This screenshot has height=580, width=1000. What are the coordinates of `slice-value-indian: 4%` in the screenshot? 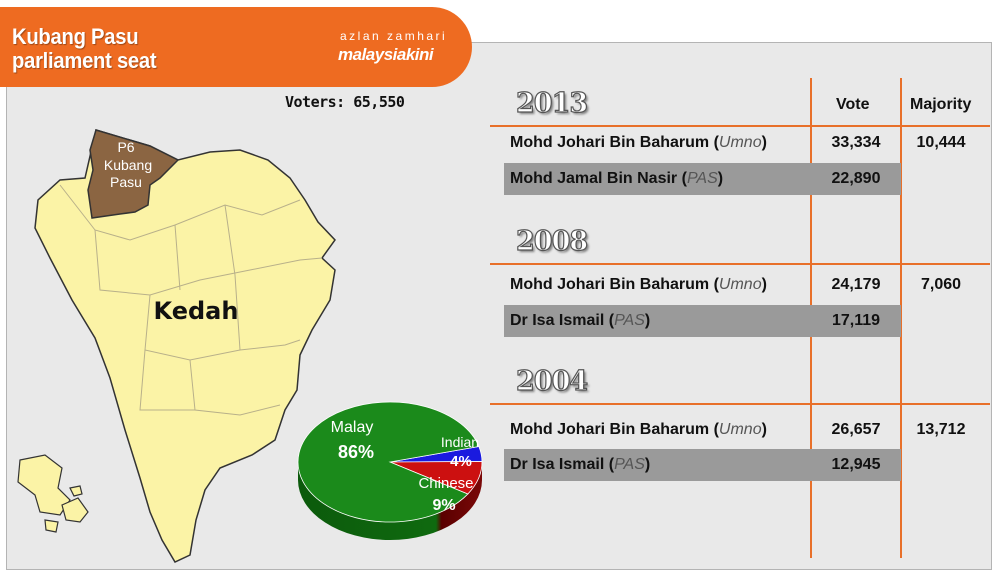 It's located at (461, 461).